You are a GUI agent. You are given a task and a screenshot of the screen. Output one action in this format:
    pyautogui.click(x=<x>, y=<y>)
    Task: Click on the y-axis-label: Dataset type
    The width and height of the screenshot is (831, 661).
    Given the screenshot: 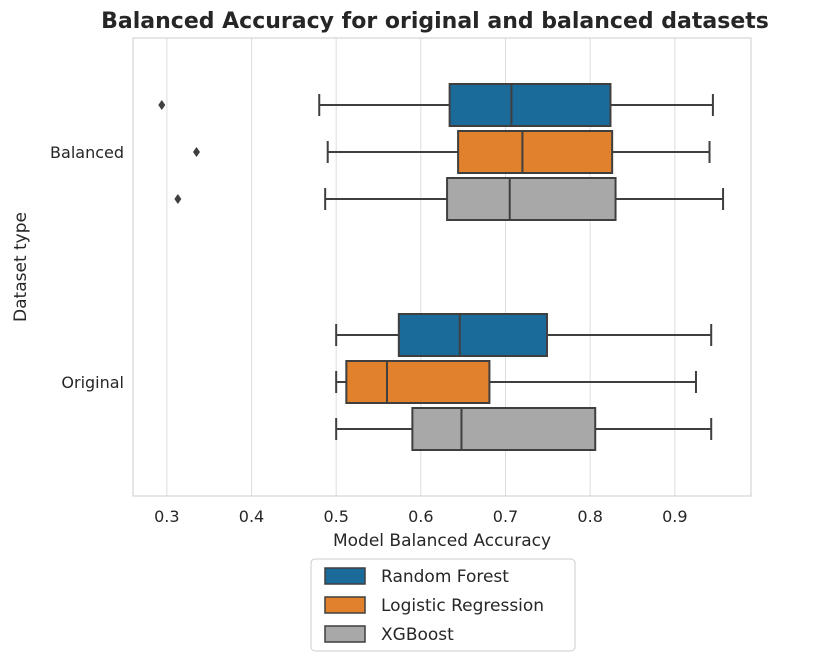 What is the action you would take?
    pyautogui.click(x=21, y=267)
    